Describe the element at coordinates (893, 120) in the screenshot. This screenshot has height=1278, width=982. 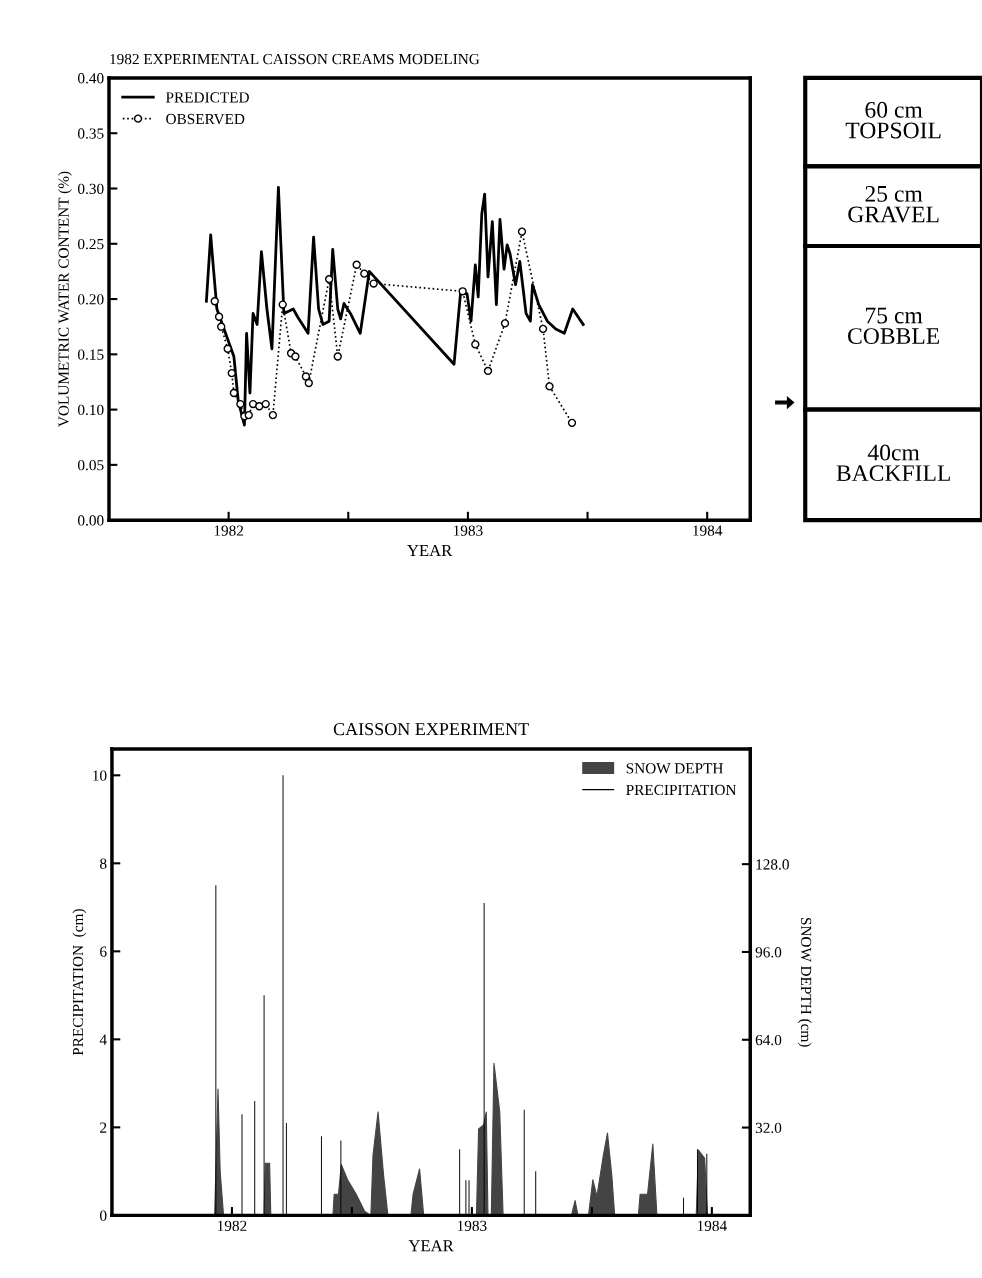
I see `text: 60 cm TOPSOIL` at that location.